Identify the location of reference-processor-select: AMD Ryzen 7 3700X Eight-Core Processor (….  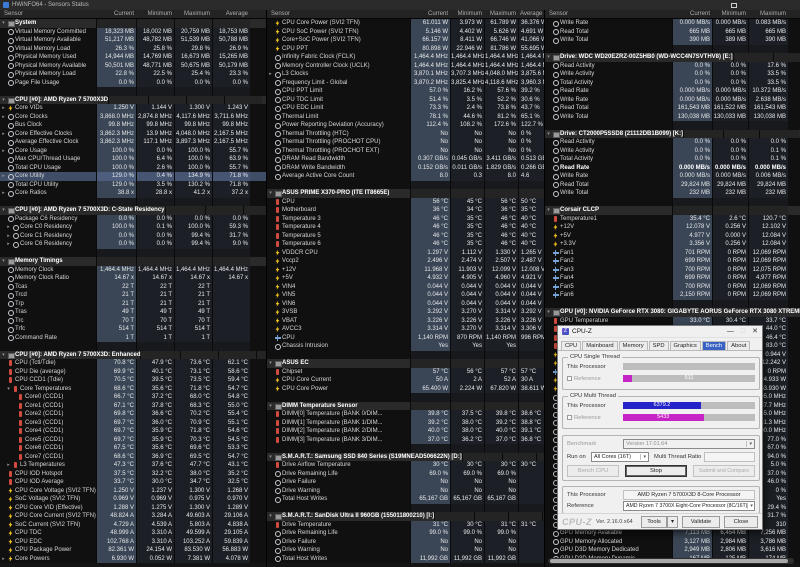
(689, 506).